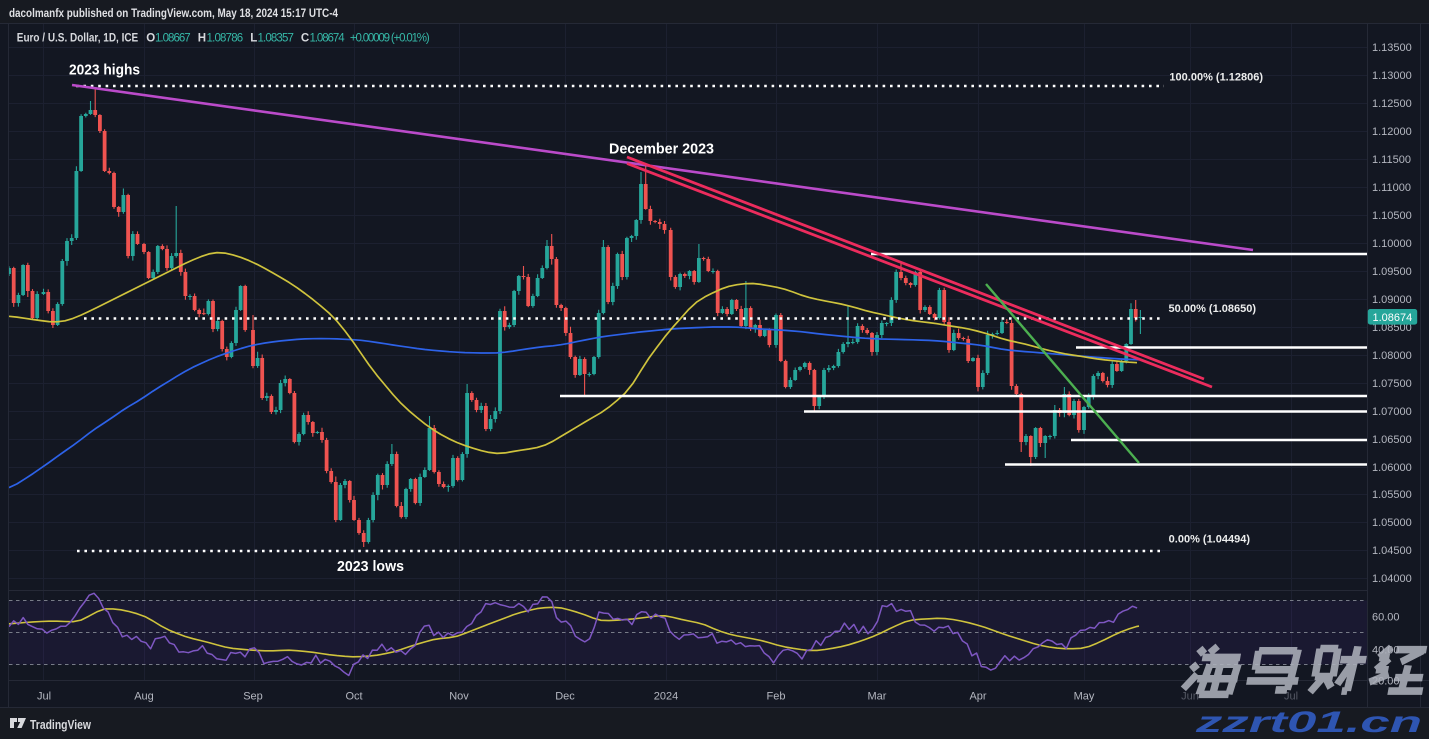  I want to click on svg-text: Apr, so click(977, 697).